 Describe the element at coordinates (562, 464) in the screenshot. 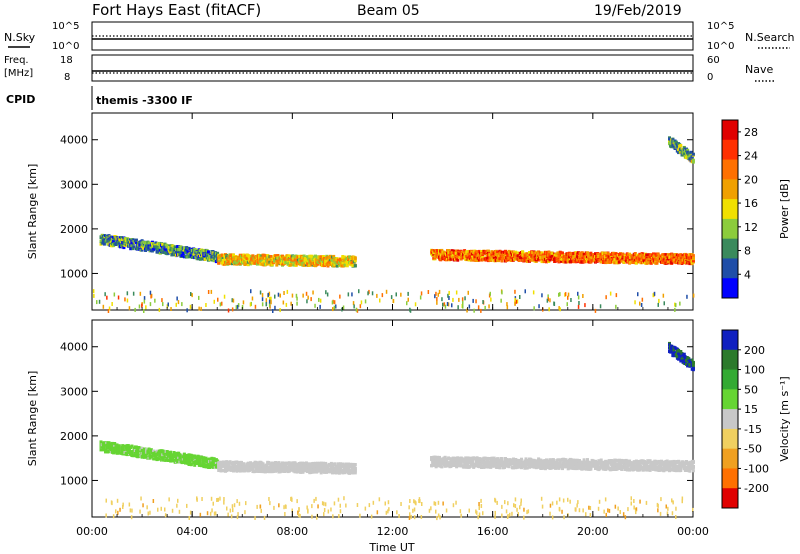

I see `echo-region` at that location.